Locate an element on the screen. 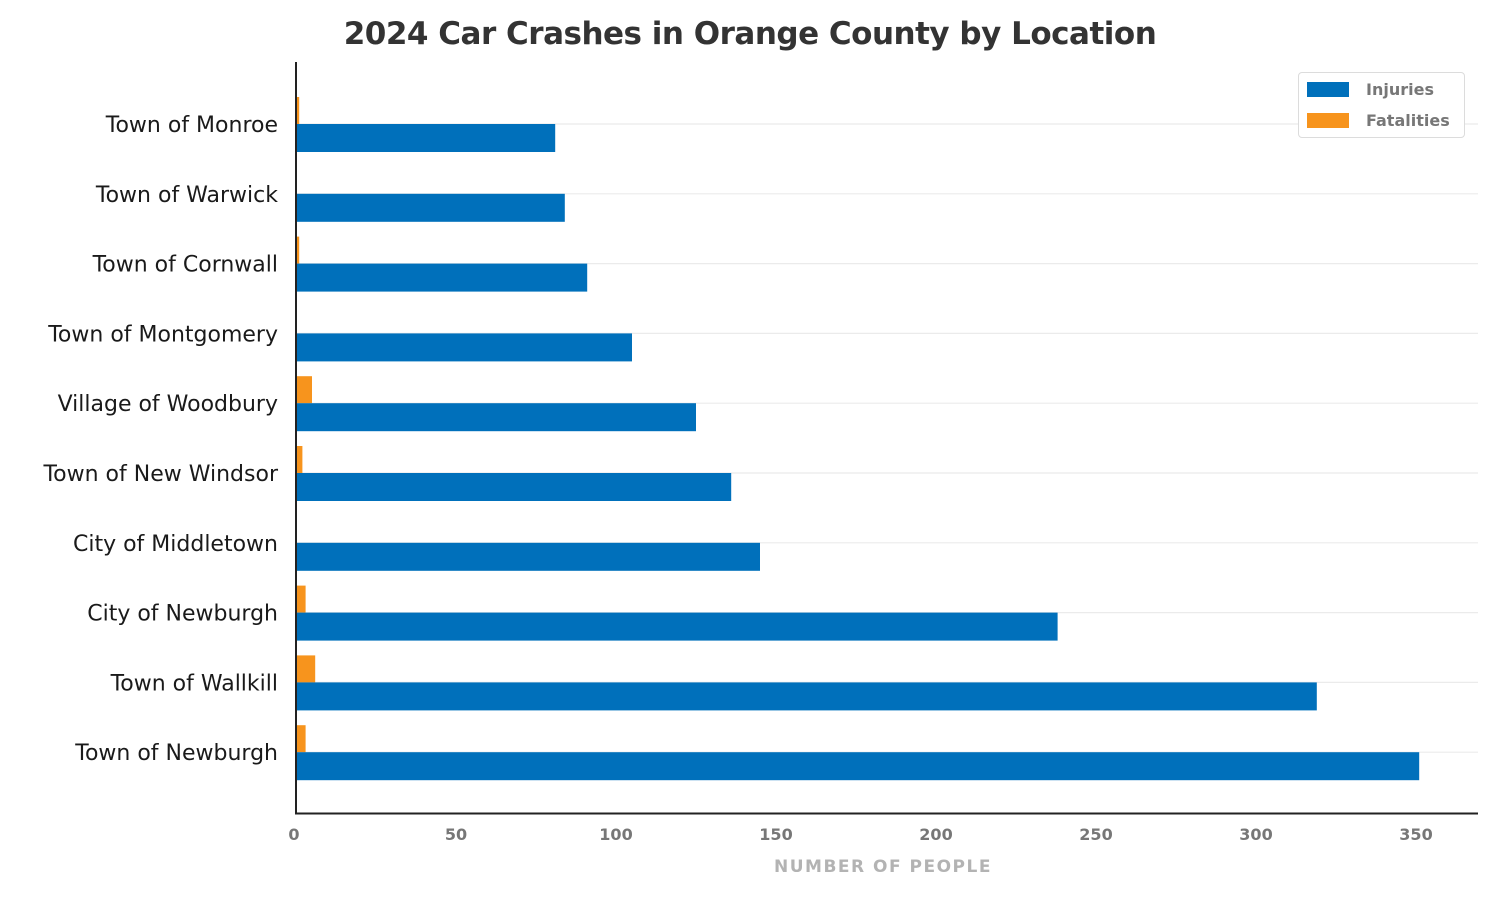  legend-label-injuries: Injuries is located at coordinates (1400, 89).